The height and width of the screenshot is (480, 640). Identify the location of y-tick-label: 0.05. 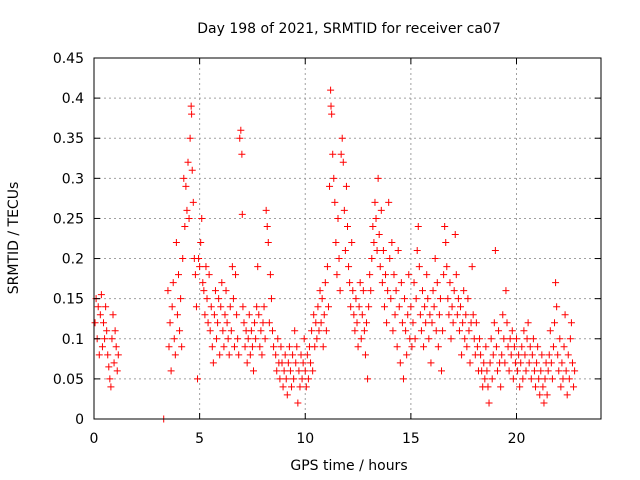
(68, 380).